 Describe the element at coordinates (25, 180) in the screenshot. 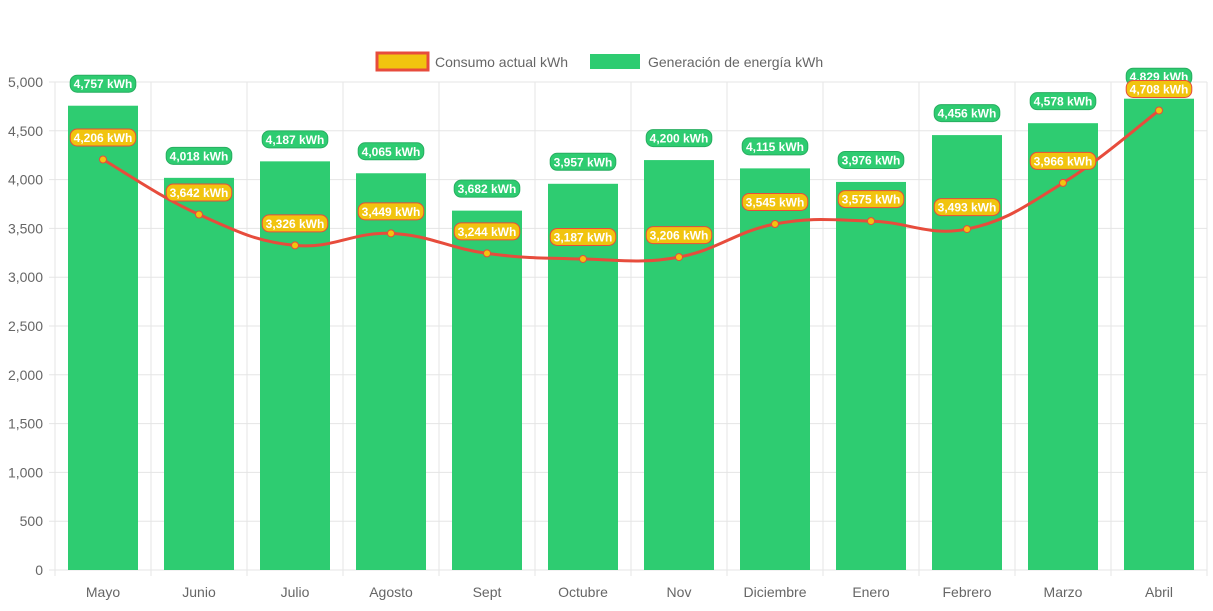

I see `y-tick-label: 4,000` at that location.